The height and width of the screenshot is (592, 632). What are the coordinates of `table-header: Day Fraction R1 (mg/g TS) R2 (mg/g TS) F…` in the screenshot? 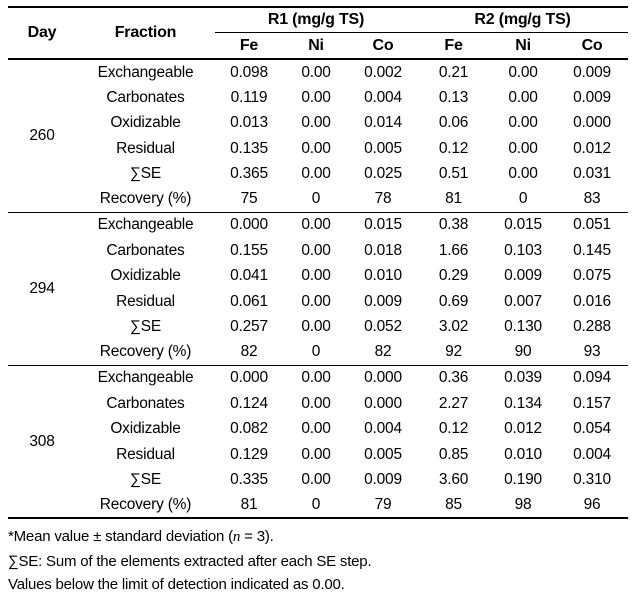 It's located at (318, 33).